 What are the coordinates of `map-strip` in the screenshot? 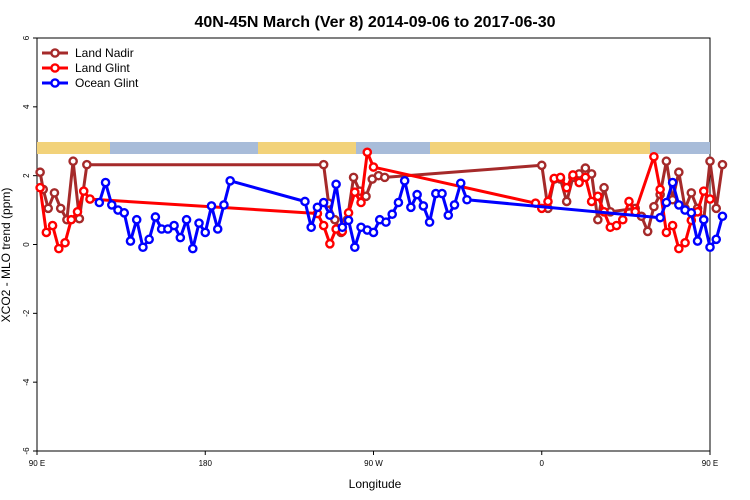 It's located at (373, 148).